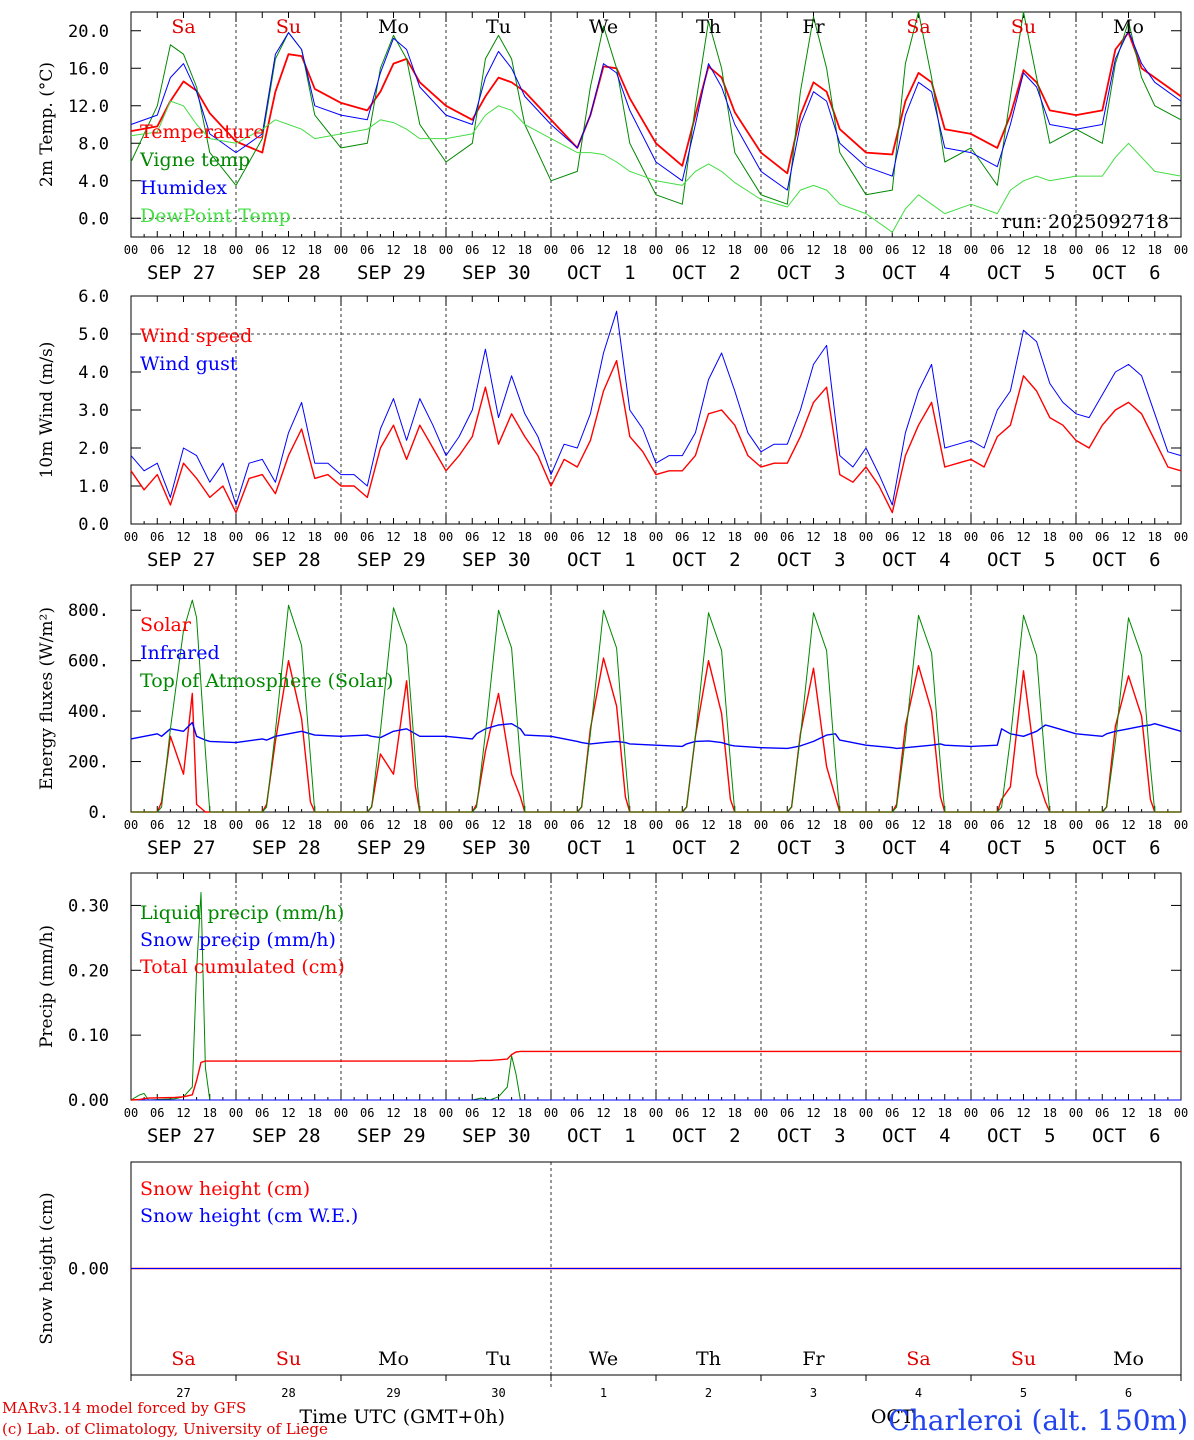 This screenshot has height=1440, width=1194. I want to click on temp-legend-2: Humidex, so click(183, 188).